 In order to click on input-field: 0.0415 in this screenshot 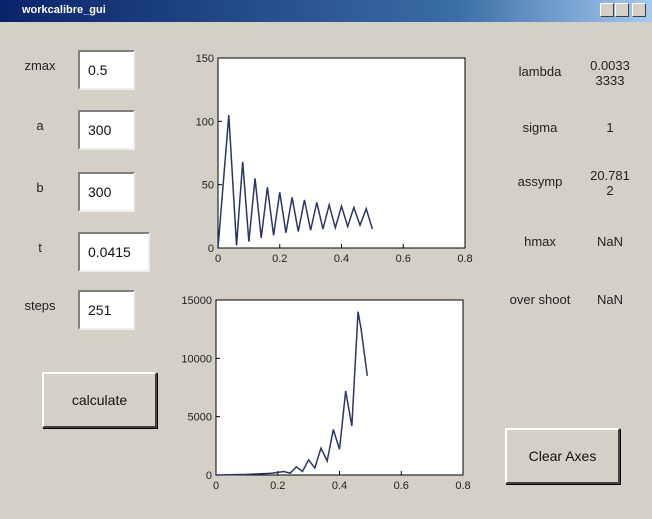, I will do `click(114, 252)`.